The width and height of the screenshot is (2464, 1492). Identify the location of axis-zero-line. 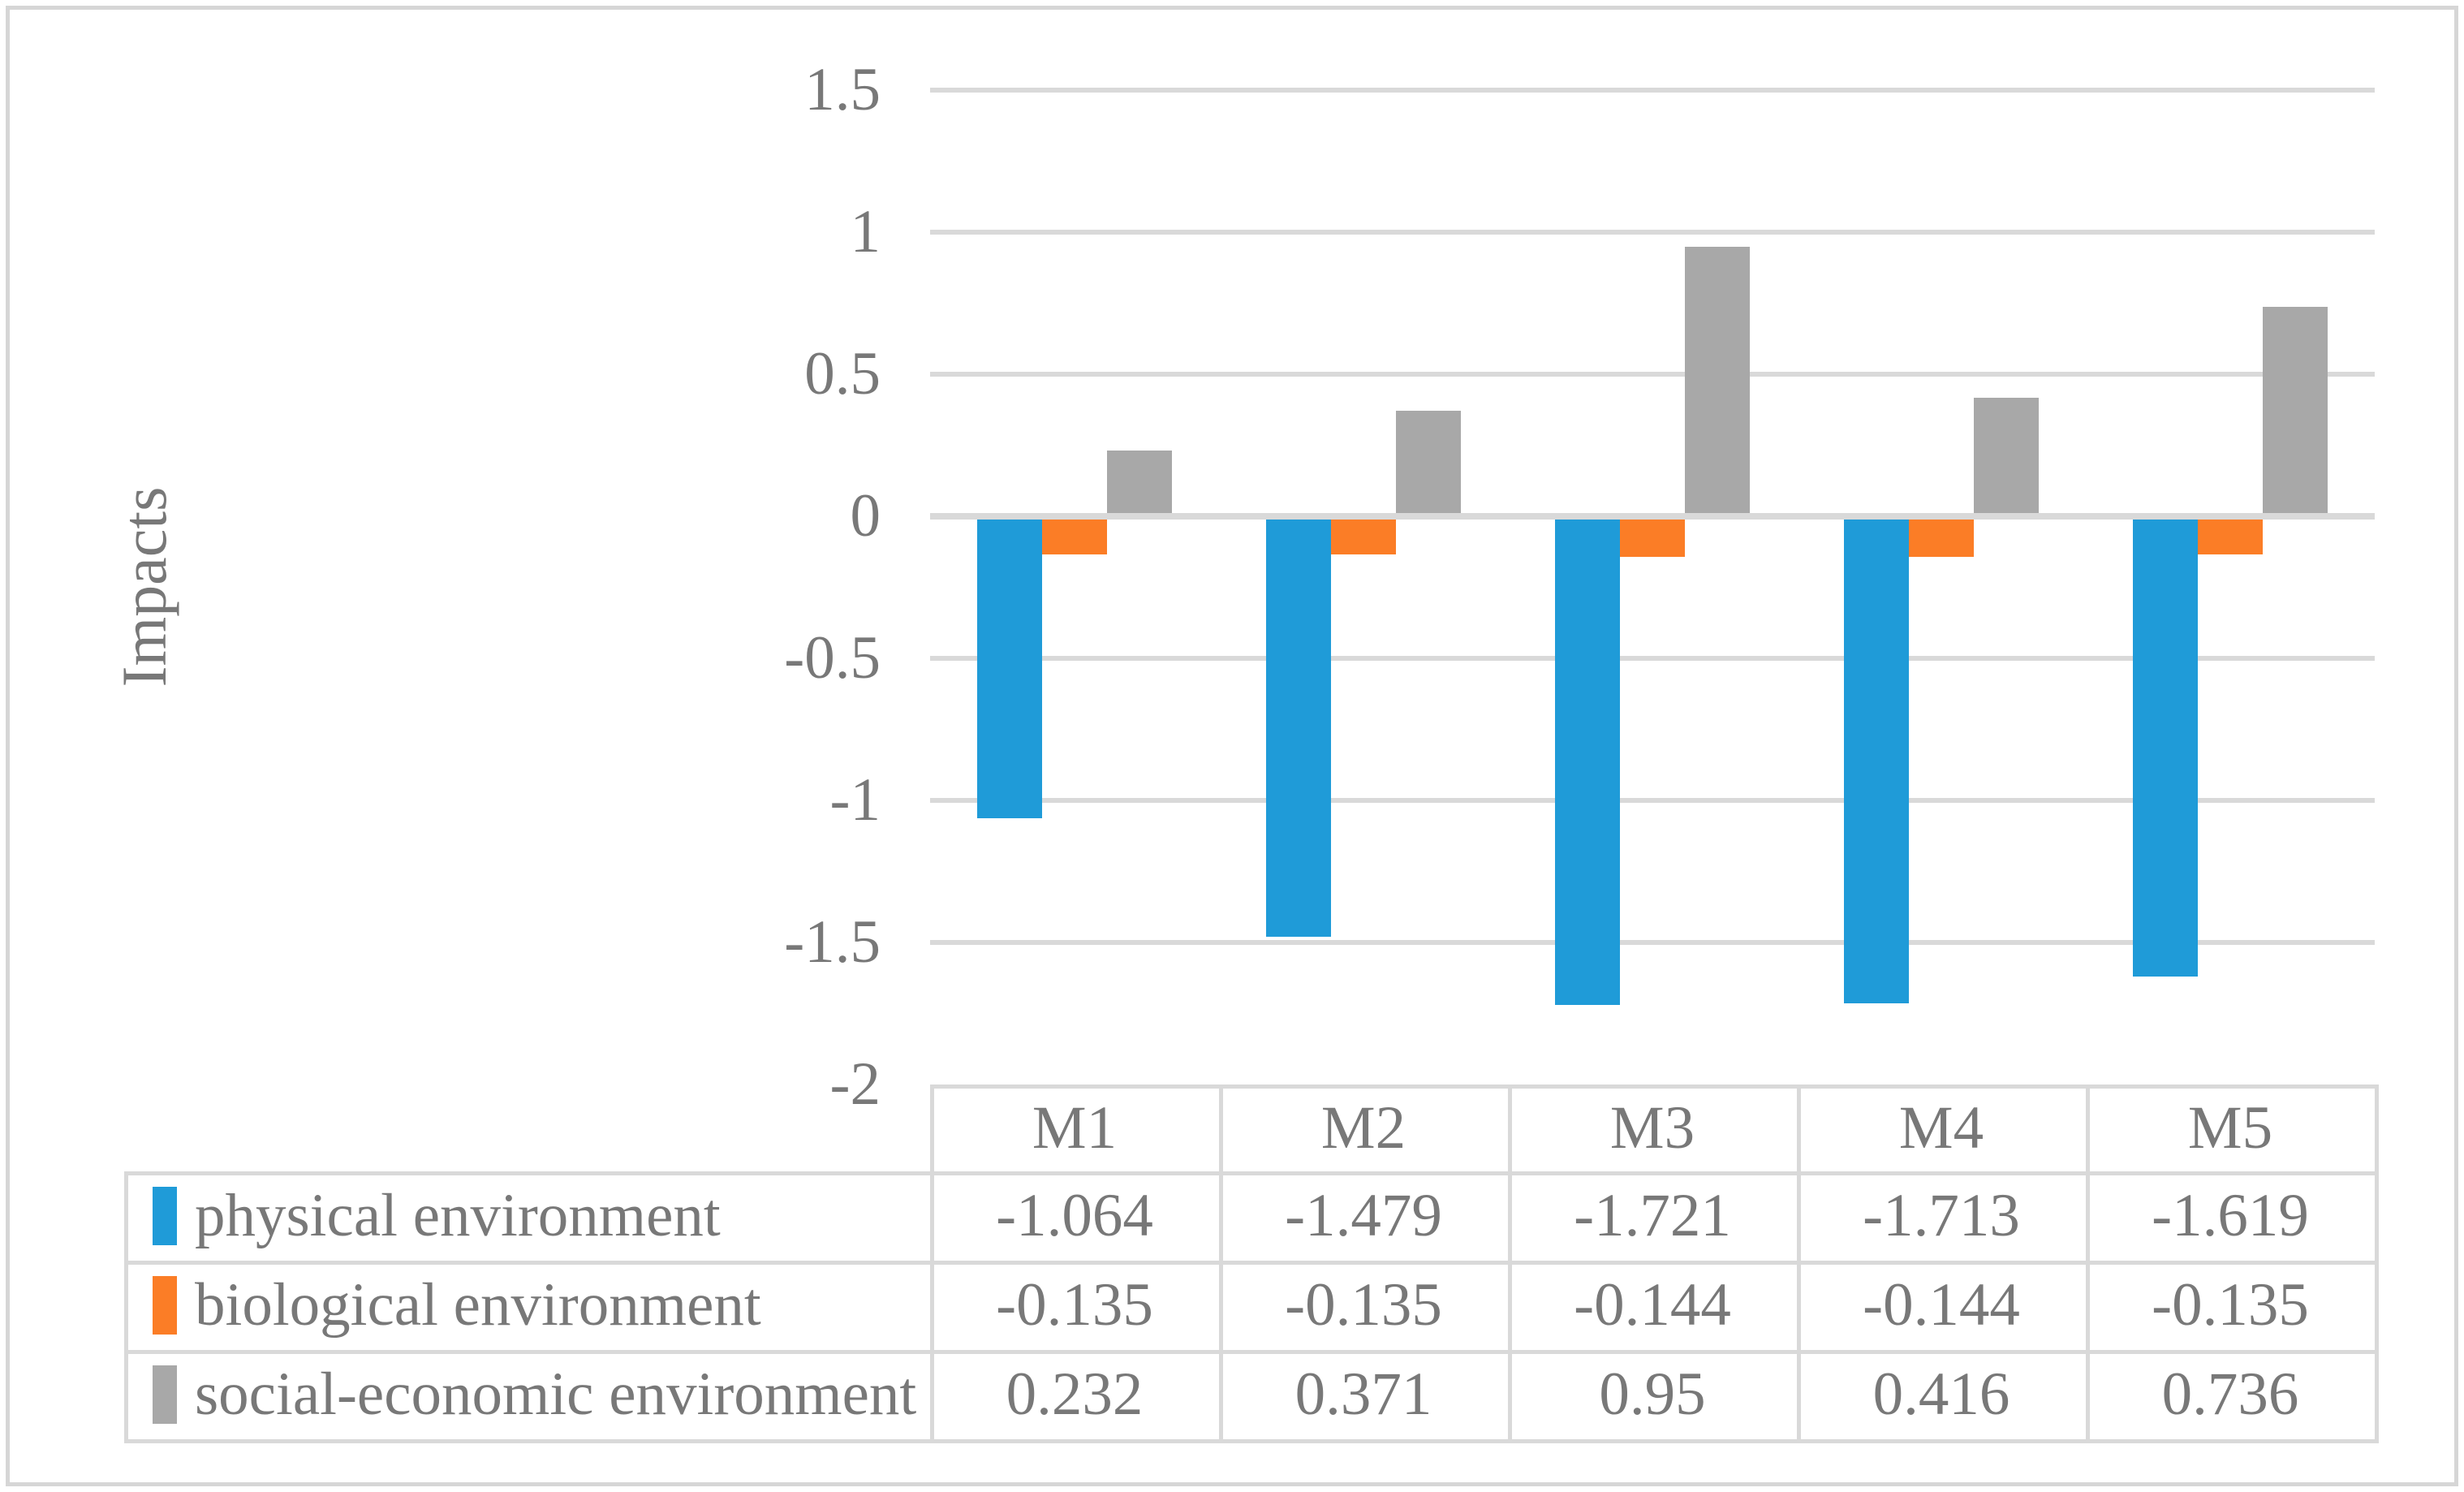
(1653, 516).